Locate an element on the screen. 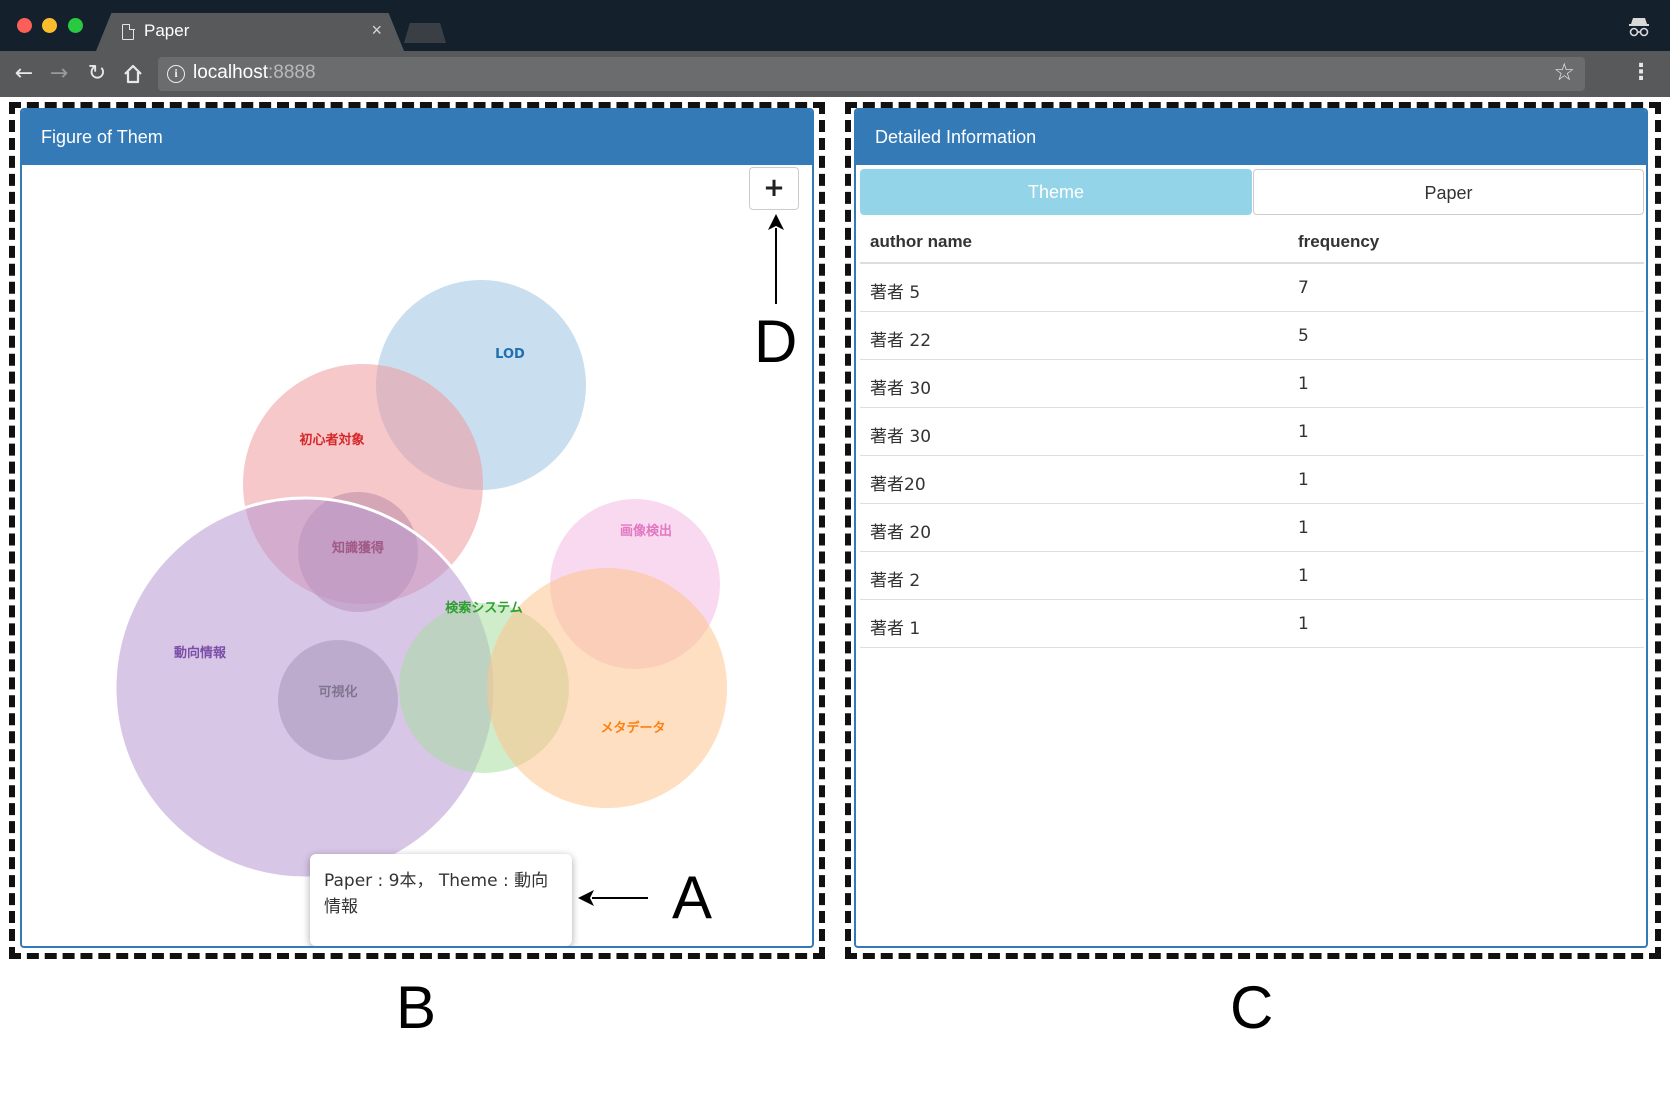 This screenshot has height=1120, width=1670. forward-arrow-icon: → is located at coordinates (59, 73).